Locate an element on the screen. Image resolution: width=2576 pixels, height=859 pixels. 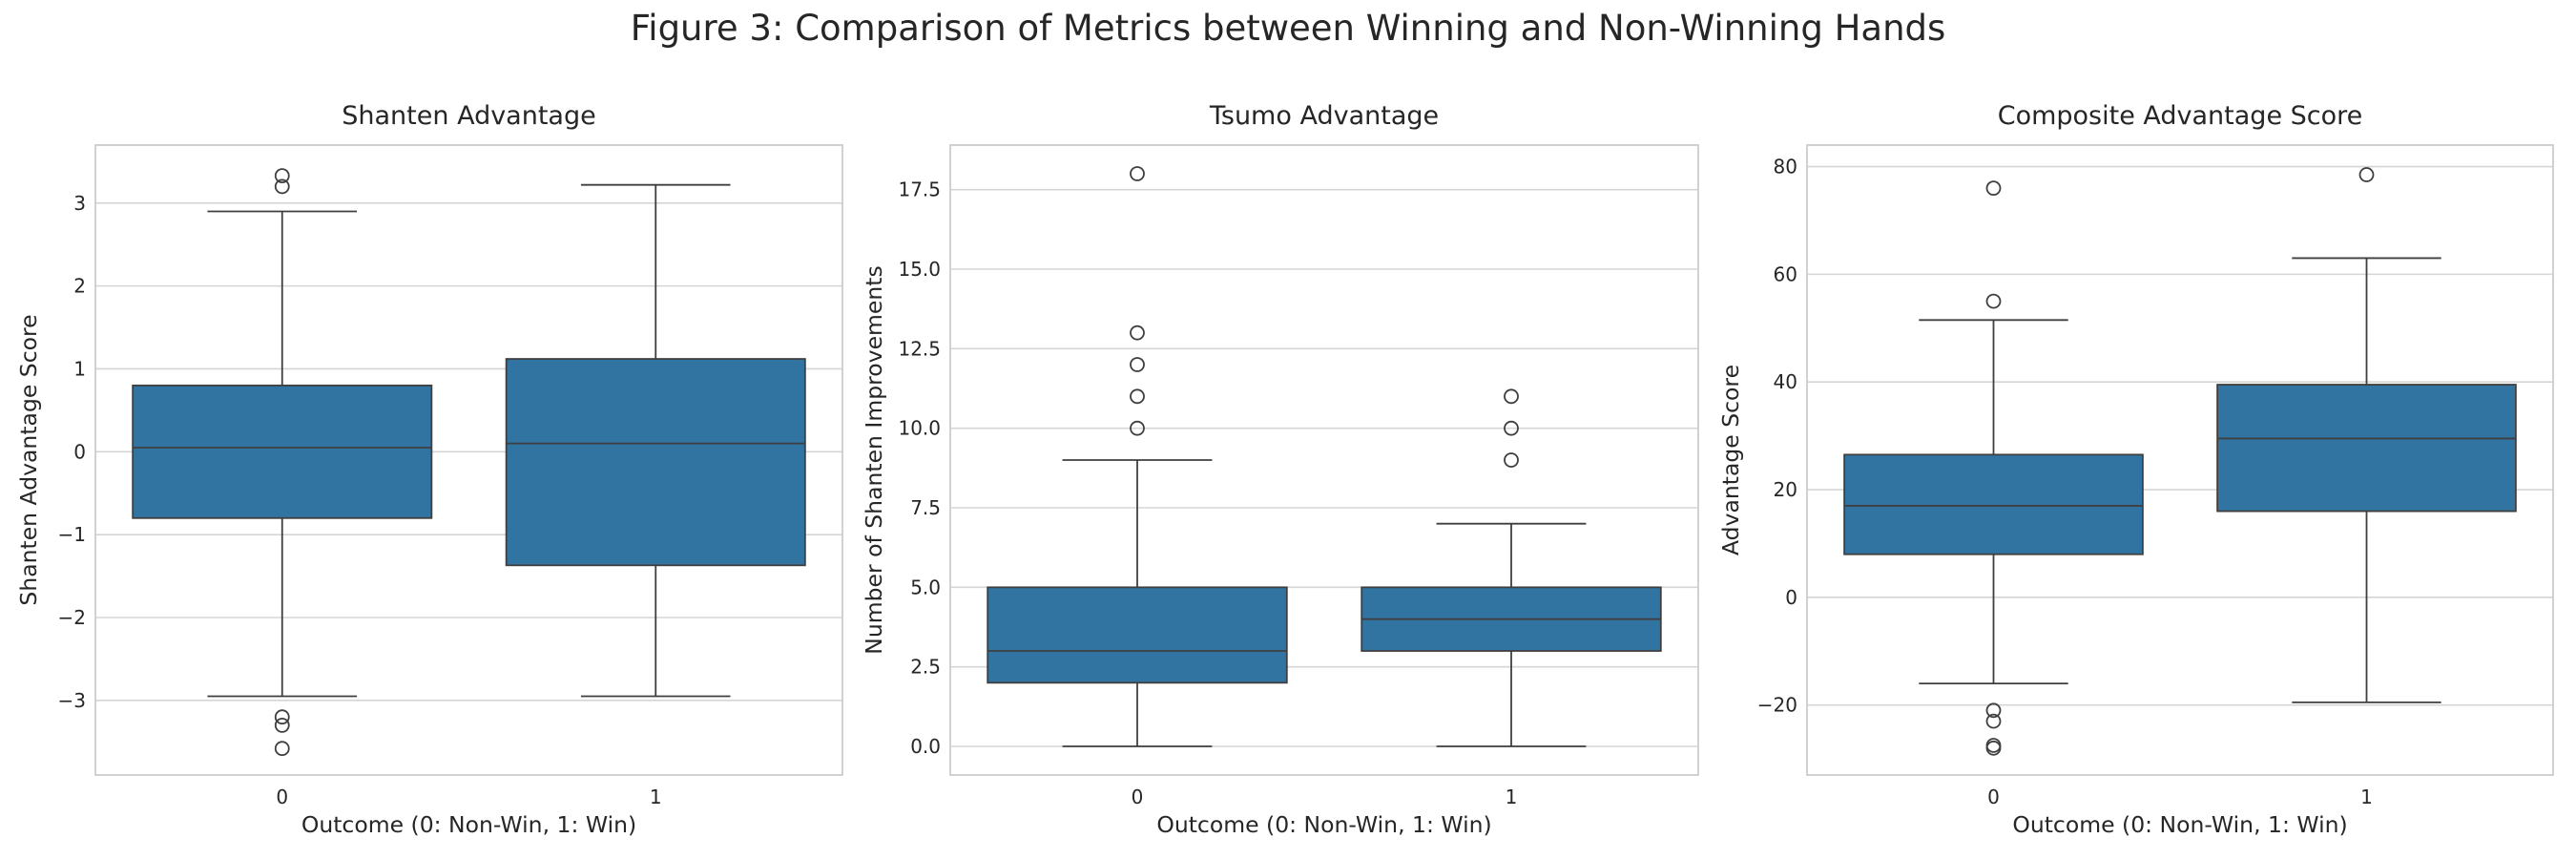
y-tick-label: 3 is located at coordinates (79, 203).